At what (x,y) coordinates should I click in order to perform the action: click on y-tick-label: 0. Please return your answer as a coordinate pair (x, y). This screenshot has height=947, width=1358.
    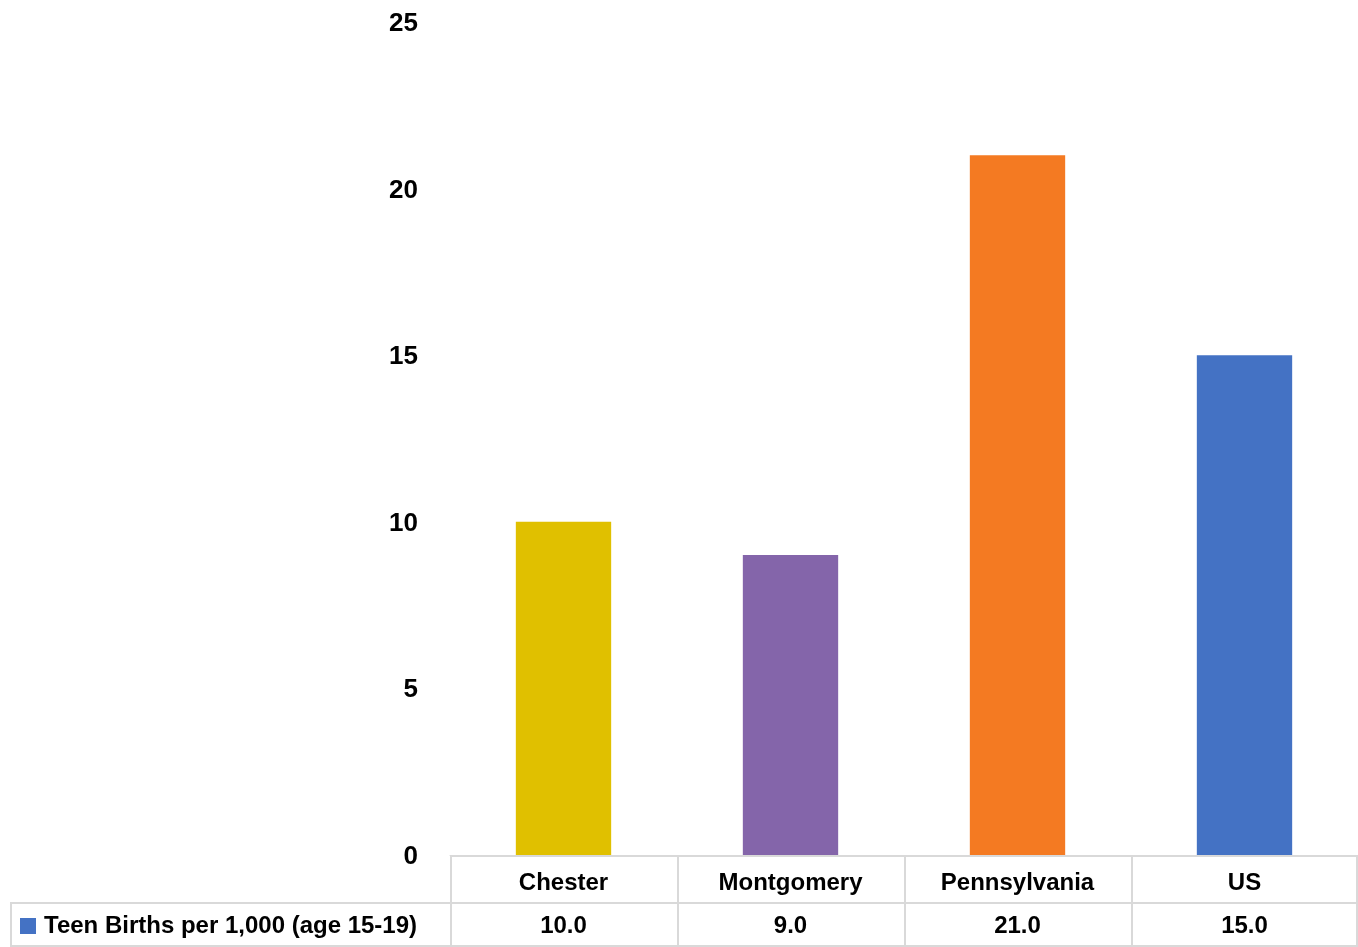
    Looking at the image, I should click on (410, 855).